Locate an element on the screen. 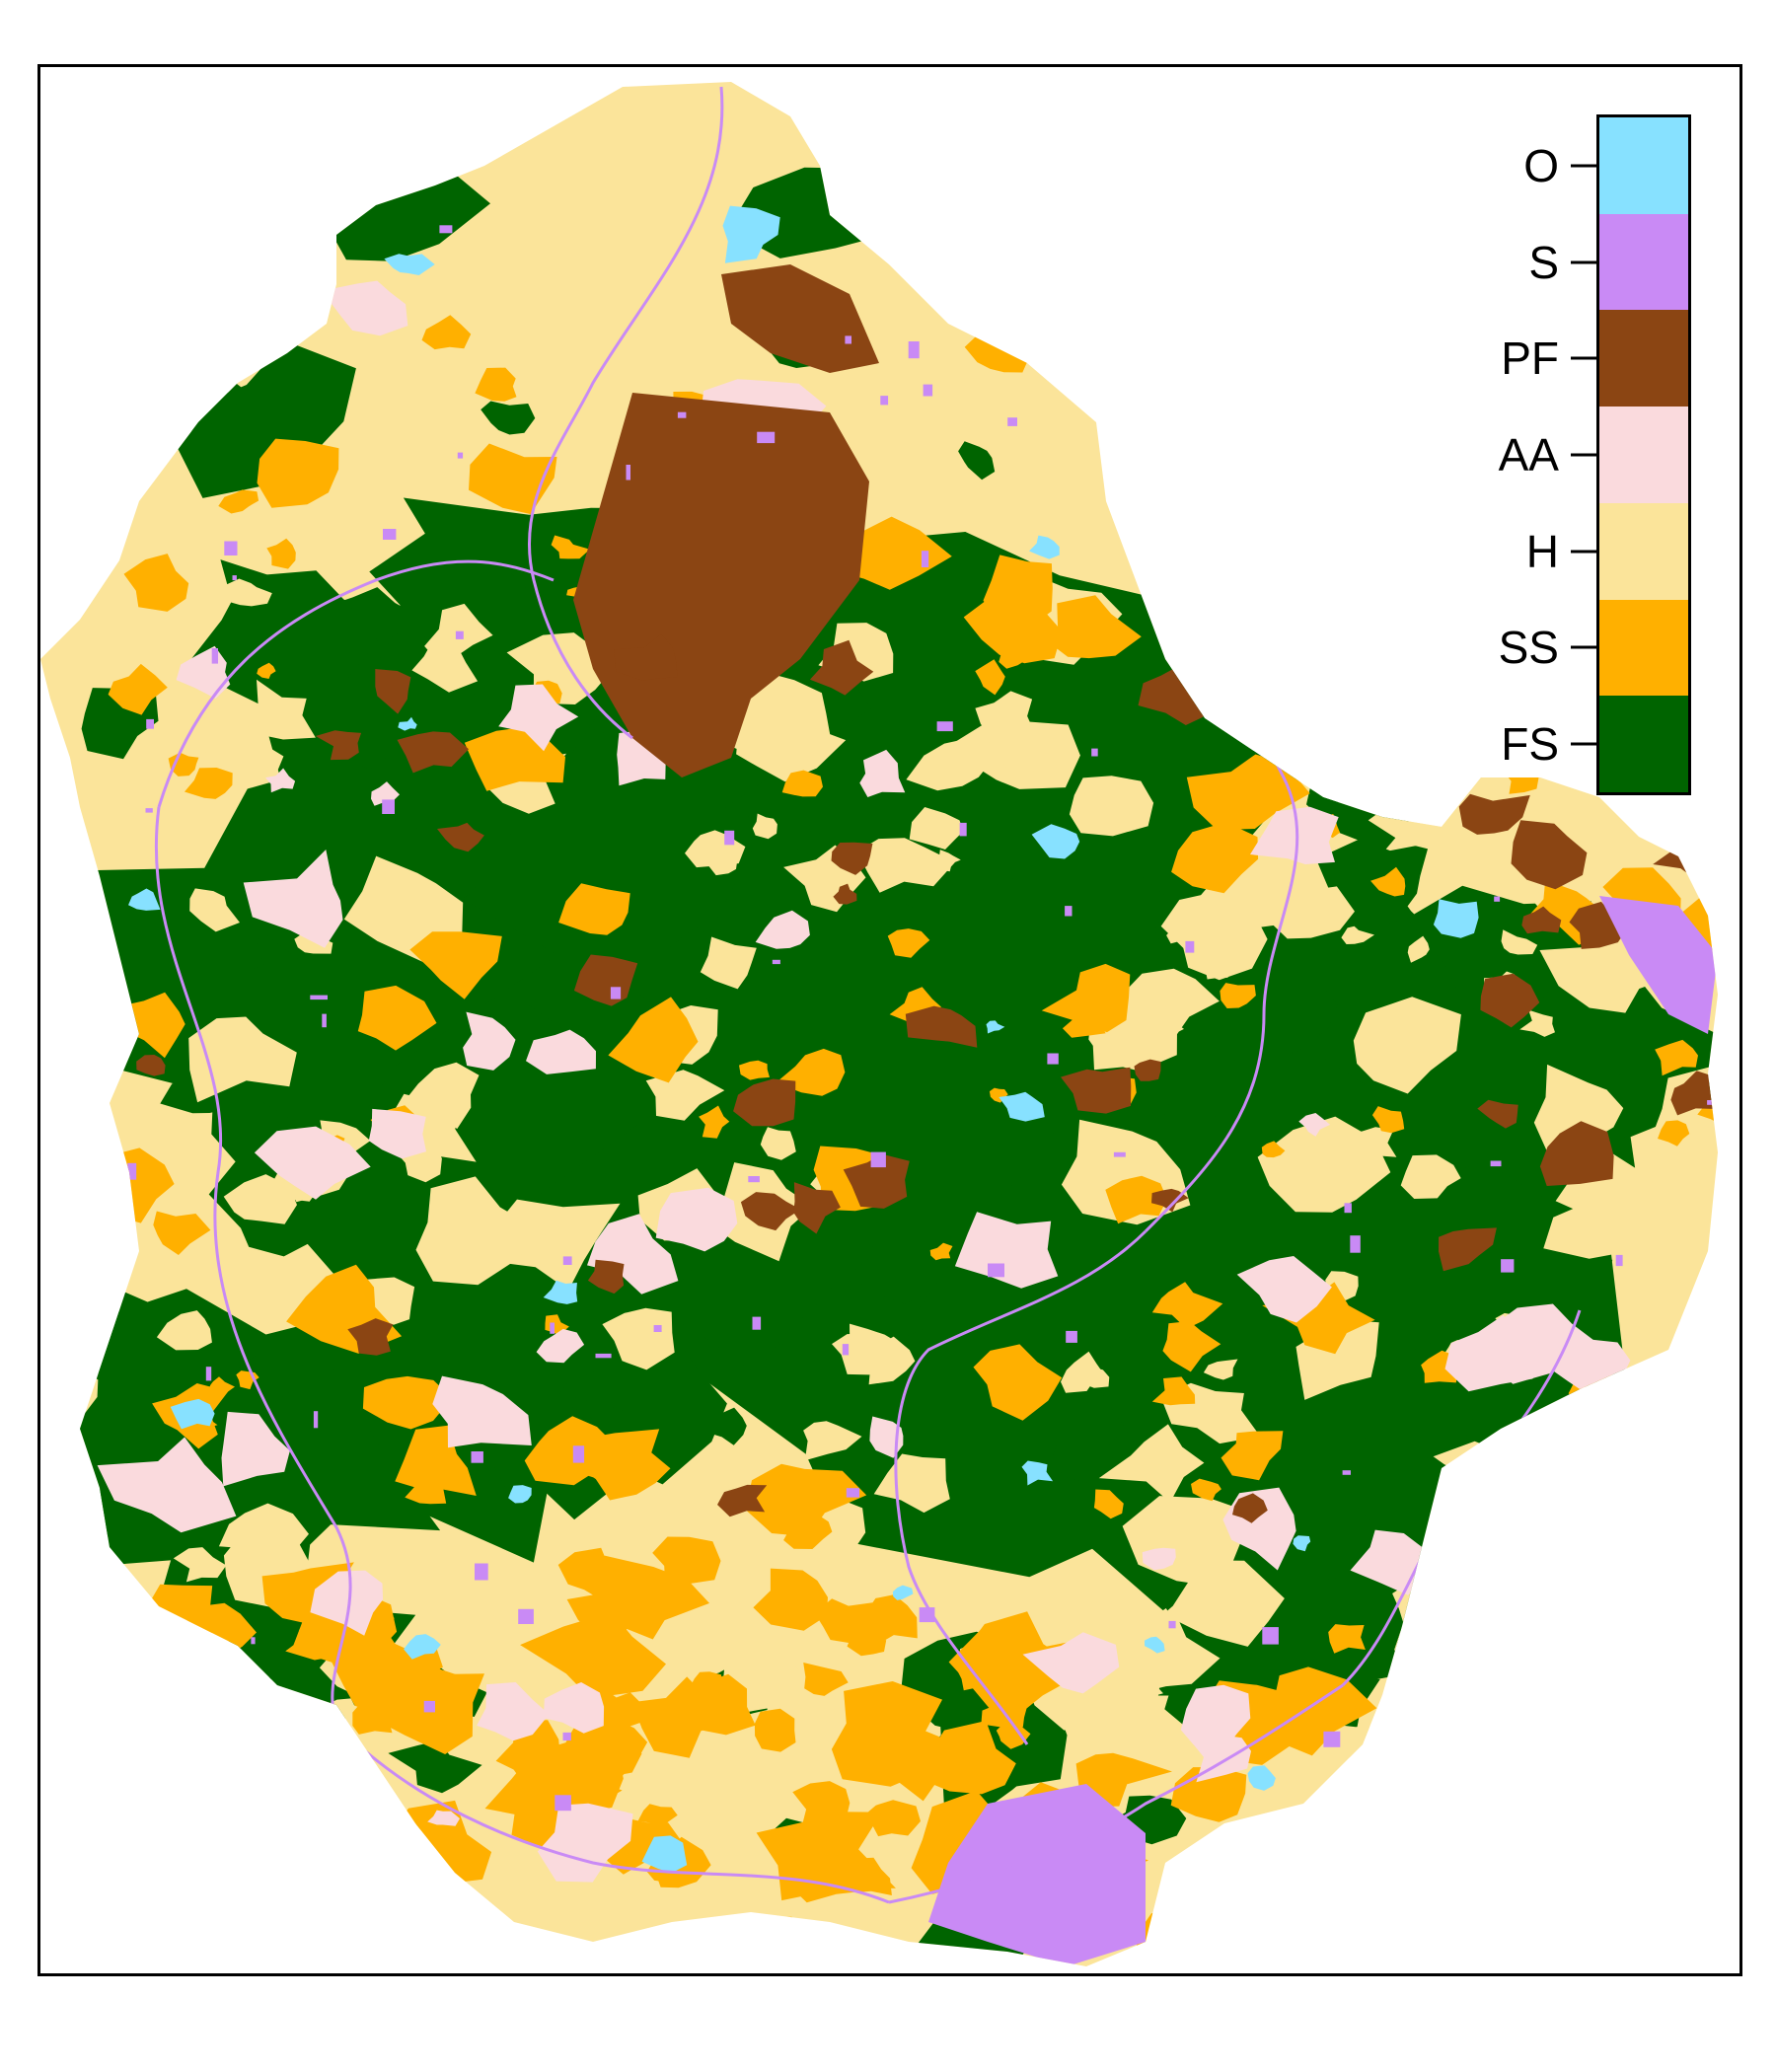 Image resolution: width=1776 pixels, height=2072 pixels. legend: O S PF AA H SS FS is located at coordinates (1579, 454).